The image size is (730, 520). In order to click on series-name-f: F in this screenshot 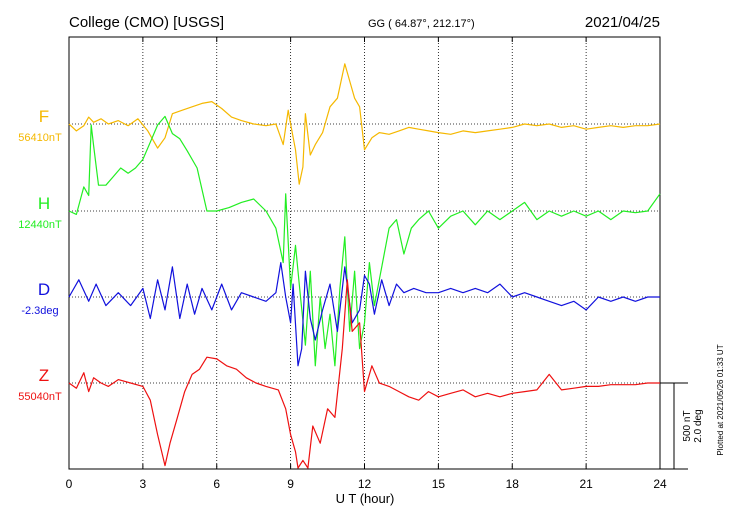, I will do `click(44, 116)`.